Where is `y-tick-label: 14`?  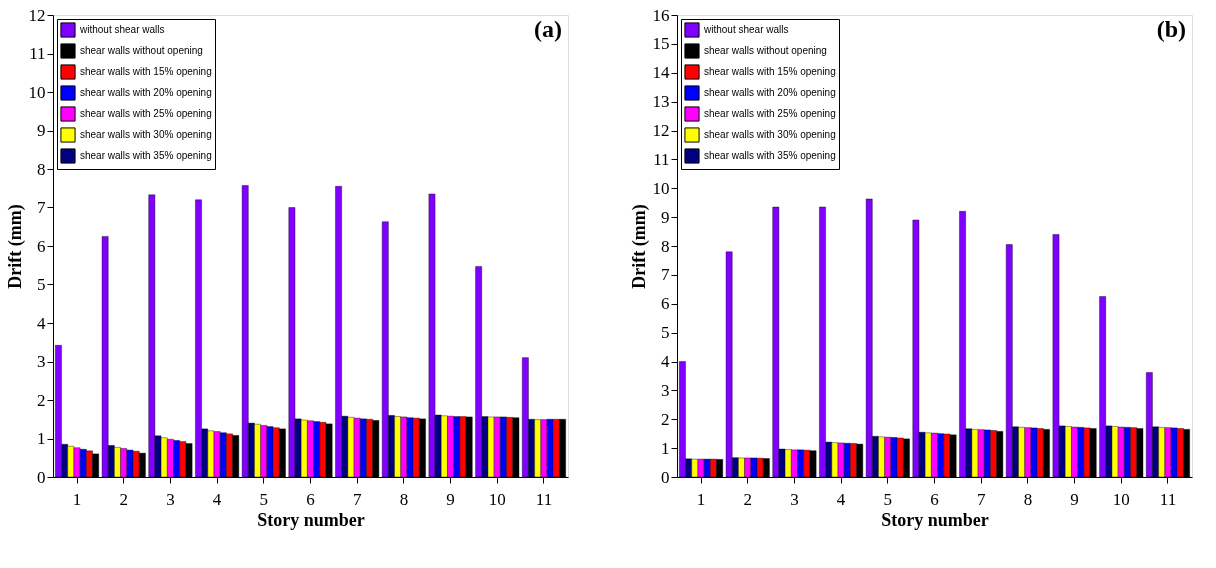
y-tick-label: 14 is located at coordinates (661, 73).